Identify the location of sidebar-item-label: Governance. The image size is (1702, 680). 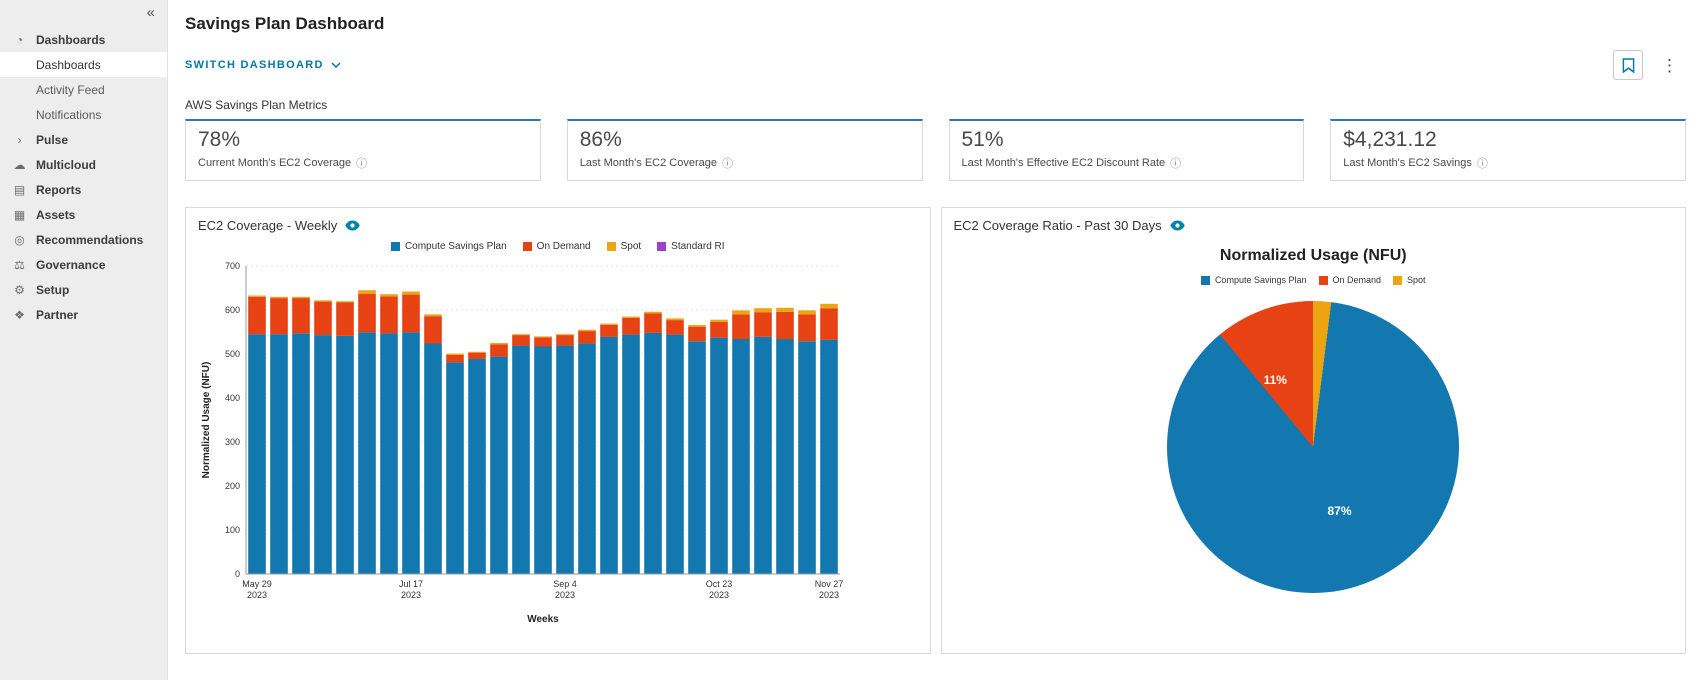
(71, 264).